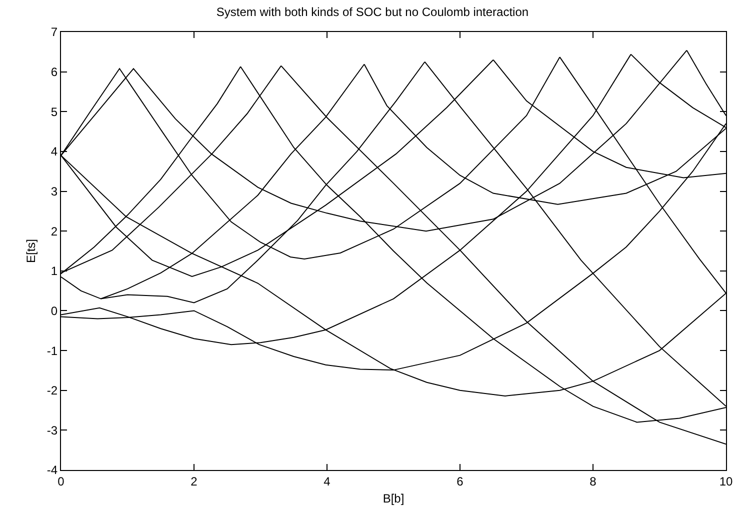 The height and width of the screenshot is (522, 745). Describe the element at coordinates (54, 311) in the screenshot. I see `y-tick-label: 0` at that location.